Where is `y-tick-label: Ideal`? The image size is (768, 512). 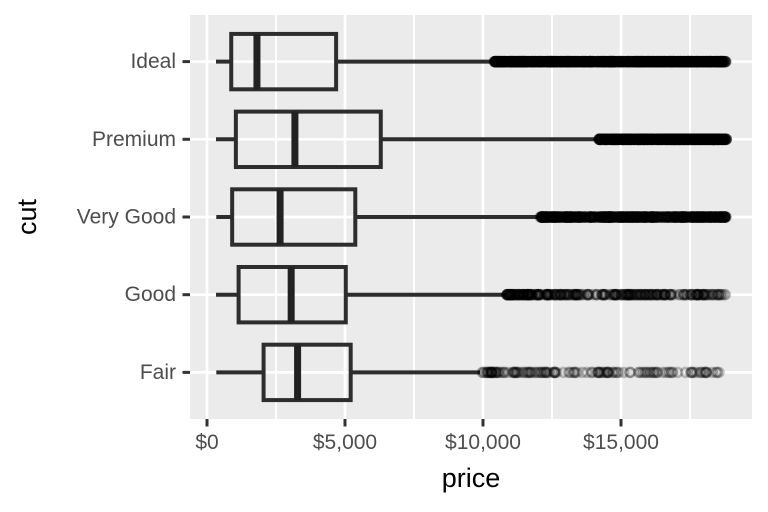
y-tick-label: Ideal is located at coordinates (153, 61).